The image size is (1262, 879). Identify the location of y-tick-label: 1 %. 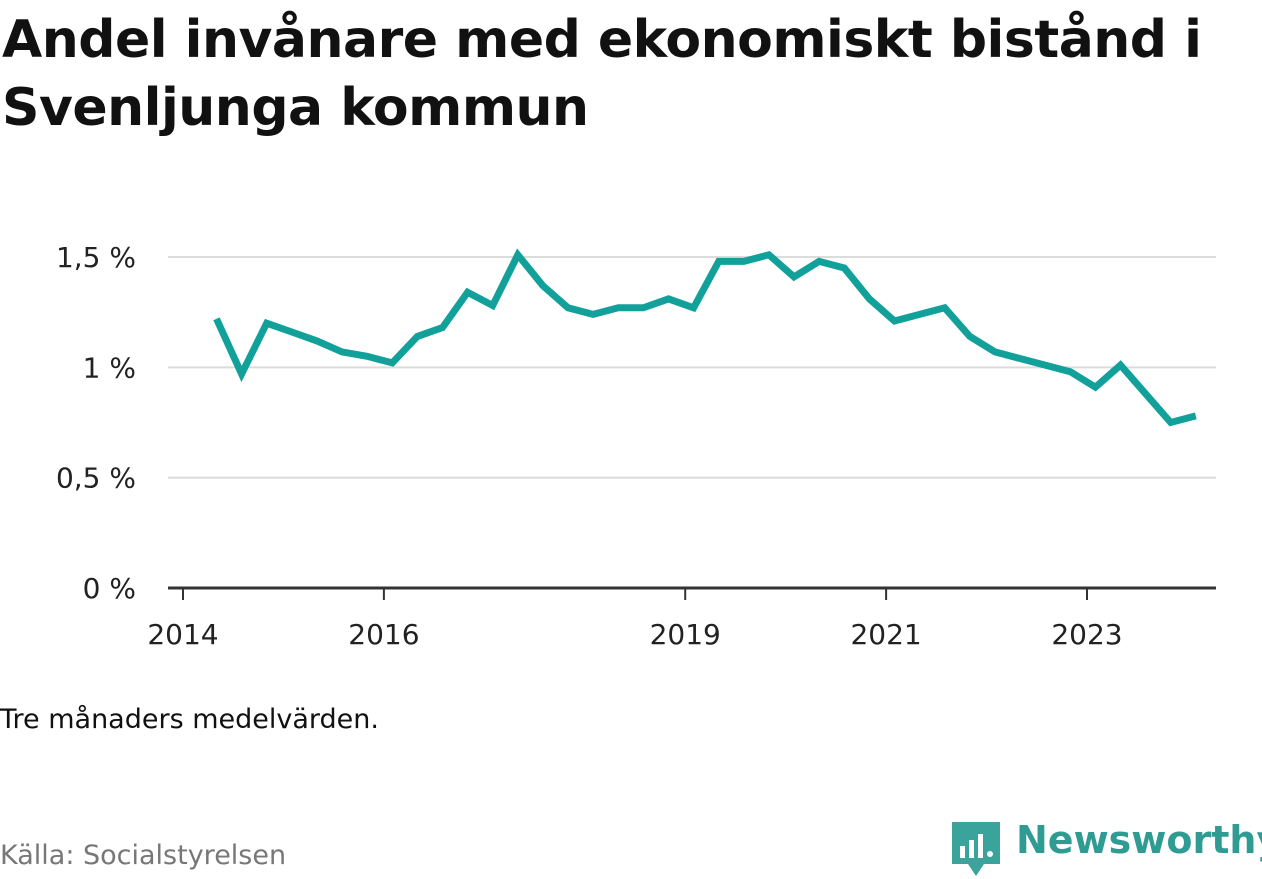
(109, 367).